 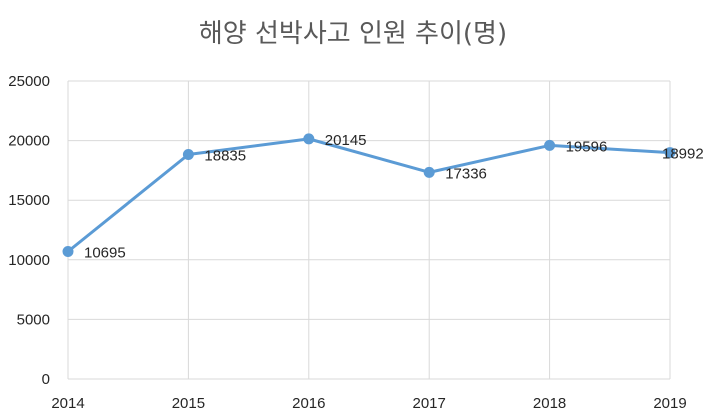 I want to click on data-label: 10695, so click(x=105, y=253).